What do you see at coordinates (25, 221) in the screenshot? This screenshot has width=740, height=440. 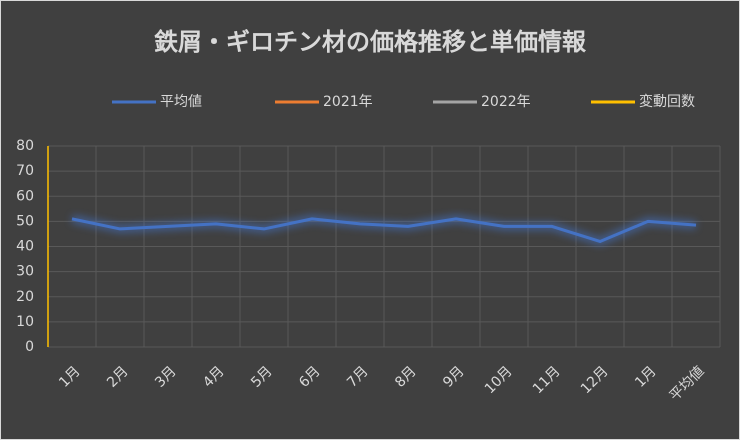 I see `y-tick-label: 50` at bounding box center [25, 221].